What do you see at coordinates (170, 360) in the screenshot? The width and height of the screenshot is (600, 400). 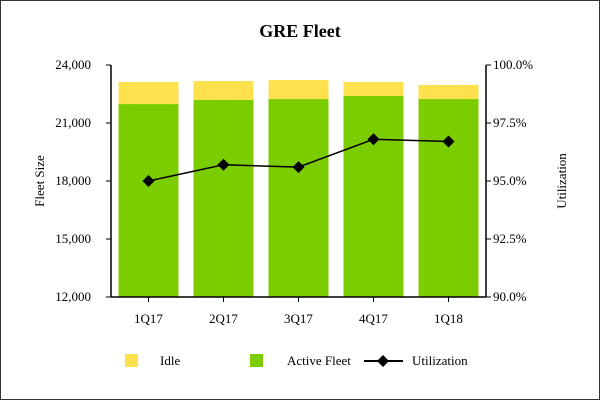 I see `legend-label-idle: Idle` at bounding box center [170, 360].